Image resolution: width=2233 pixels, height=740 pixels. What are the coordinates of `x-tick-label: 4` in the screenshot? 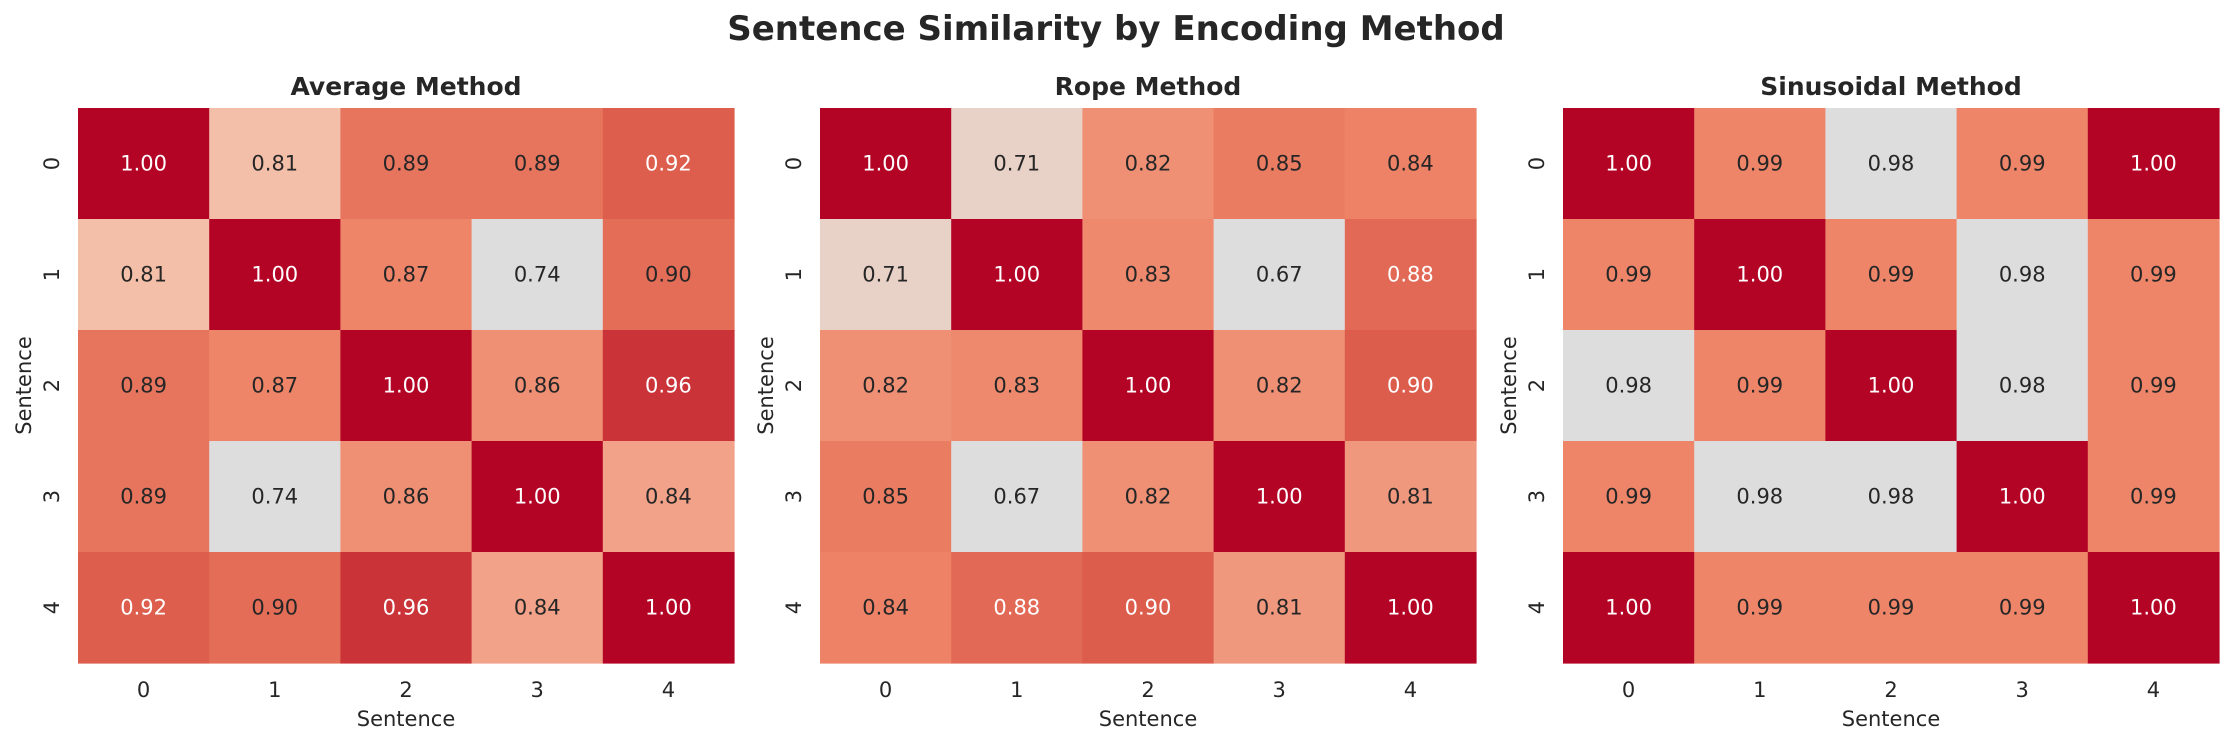 It's located at (668, 690).